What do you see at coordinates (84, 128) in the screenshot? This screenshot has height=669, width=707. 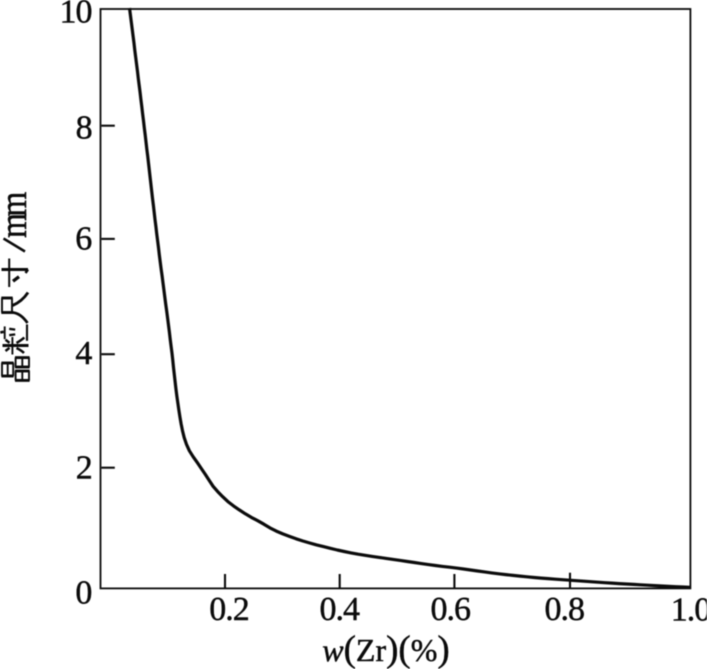 I see `svg-text: 8` at bounding box center [84, 128].